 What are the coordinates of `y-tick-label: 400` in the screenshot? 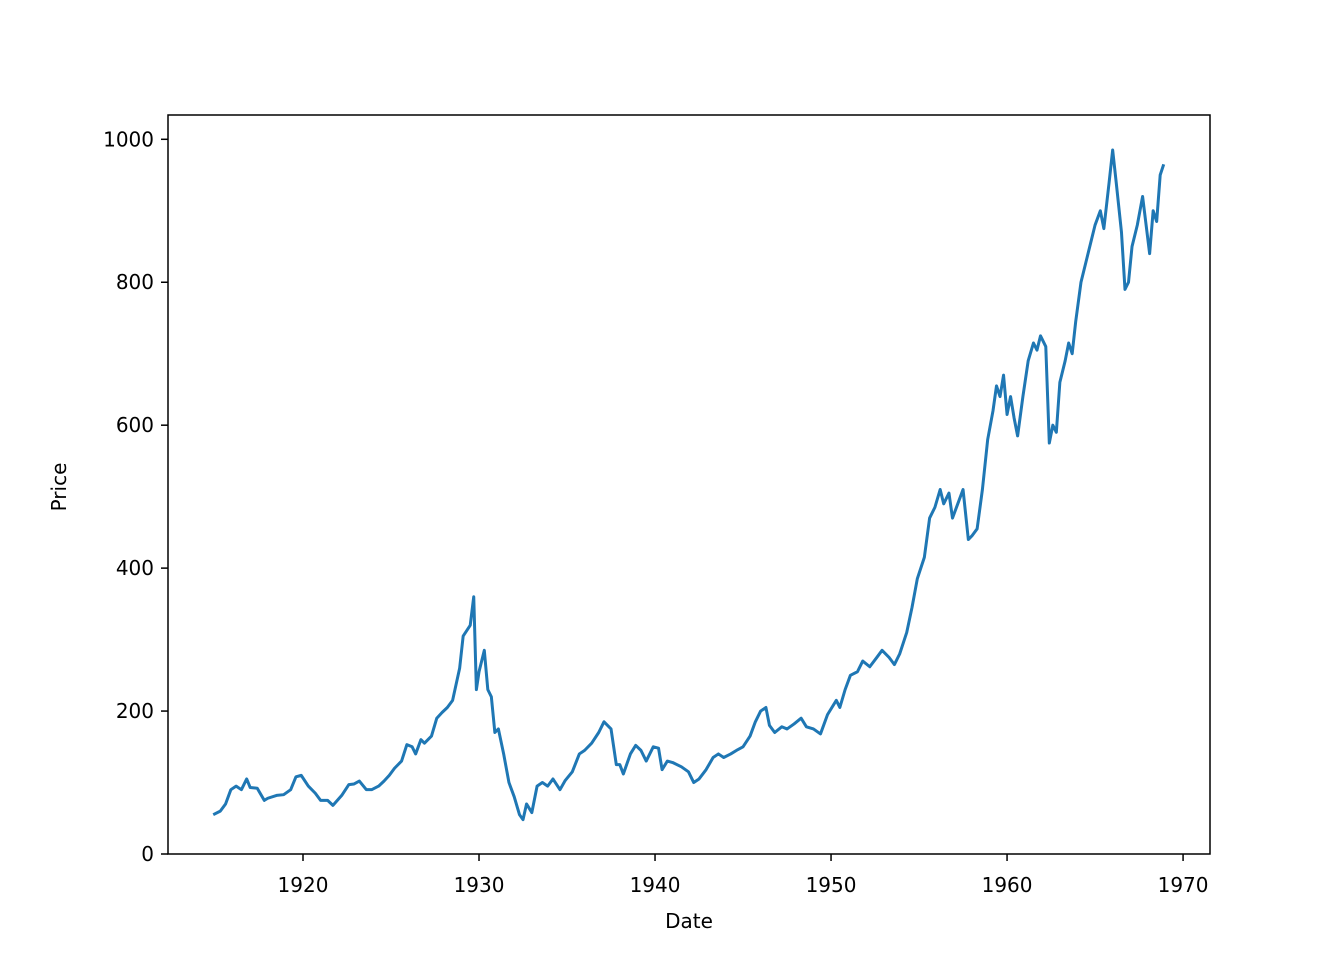 It's located at (135, 568).